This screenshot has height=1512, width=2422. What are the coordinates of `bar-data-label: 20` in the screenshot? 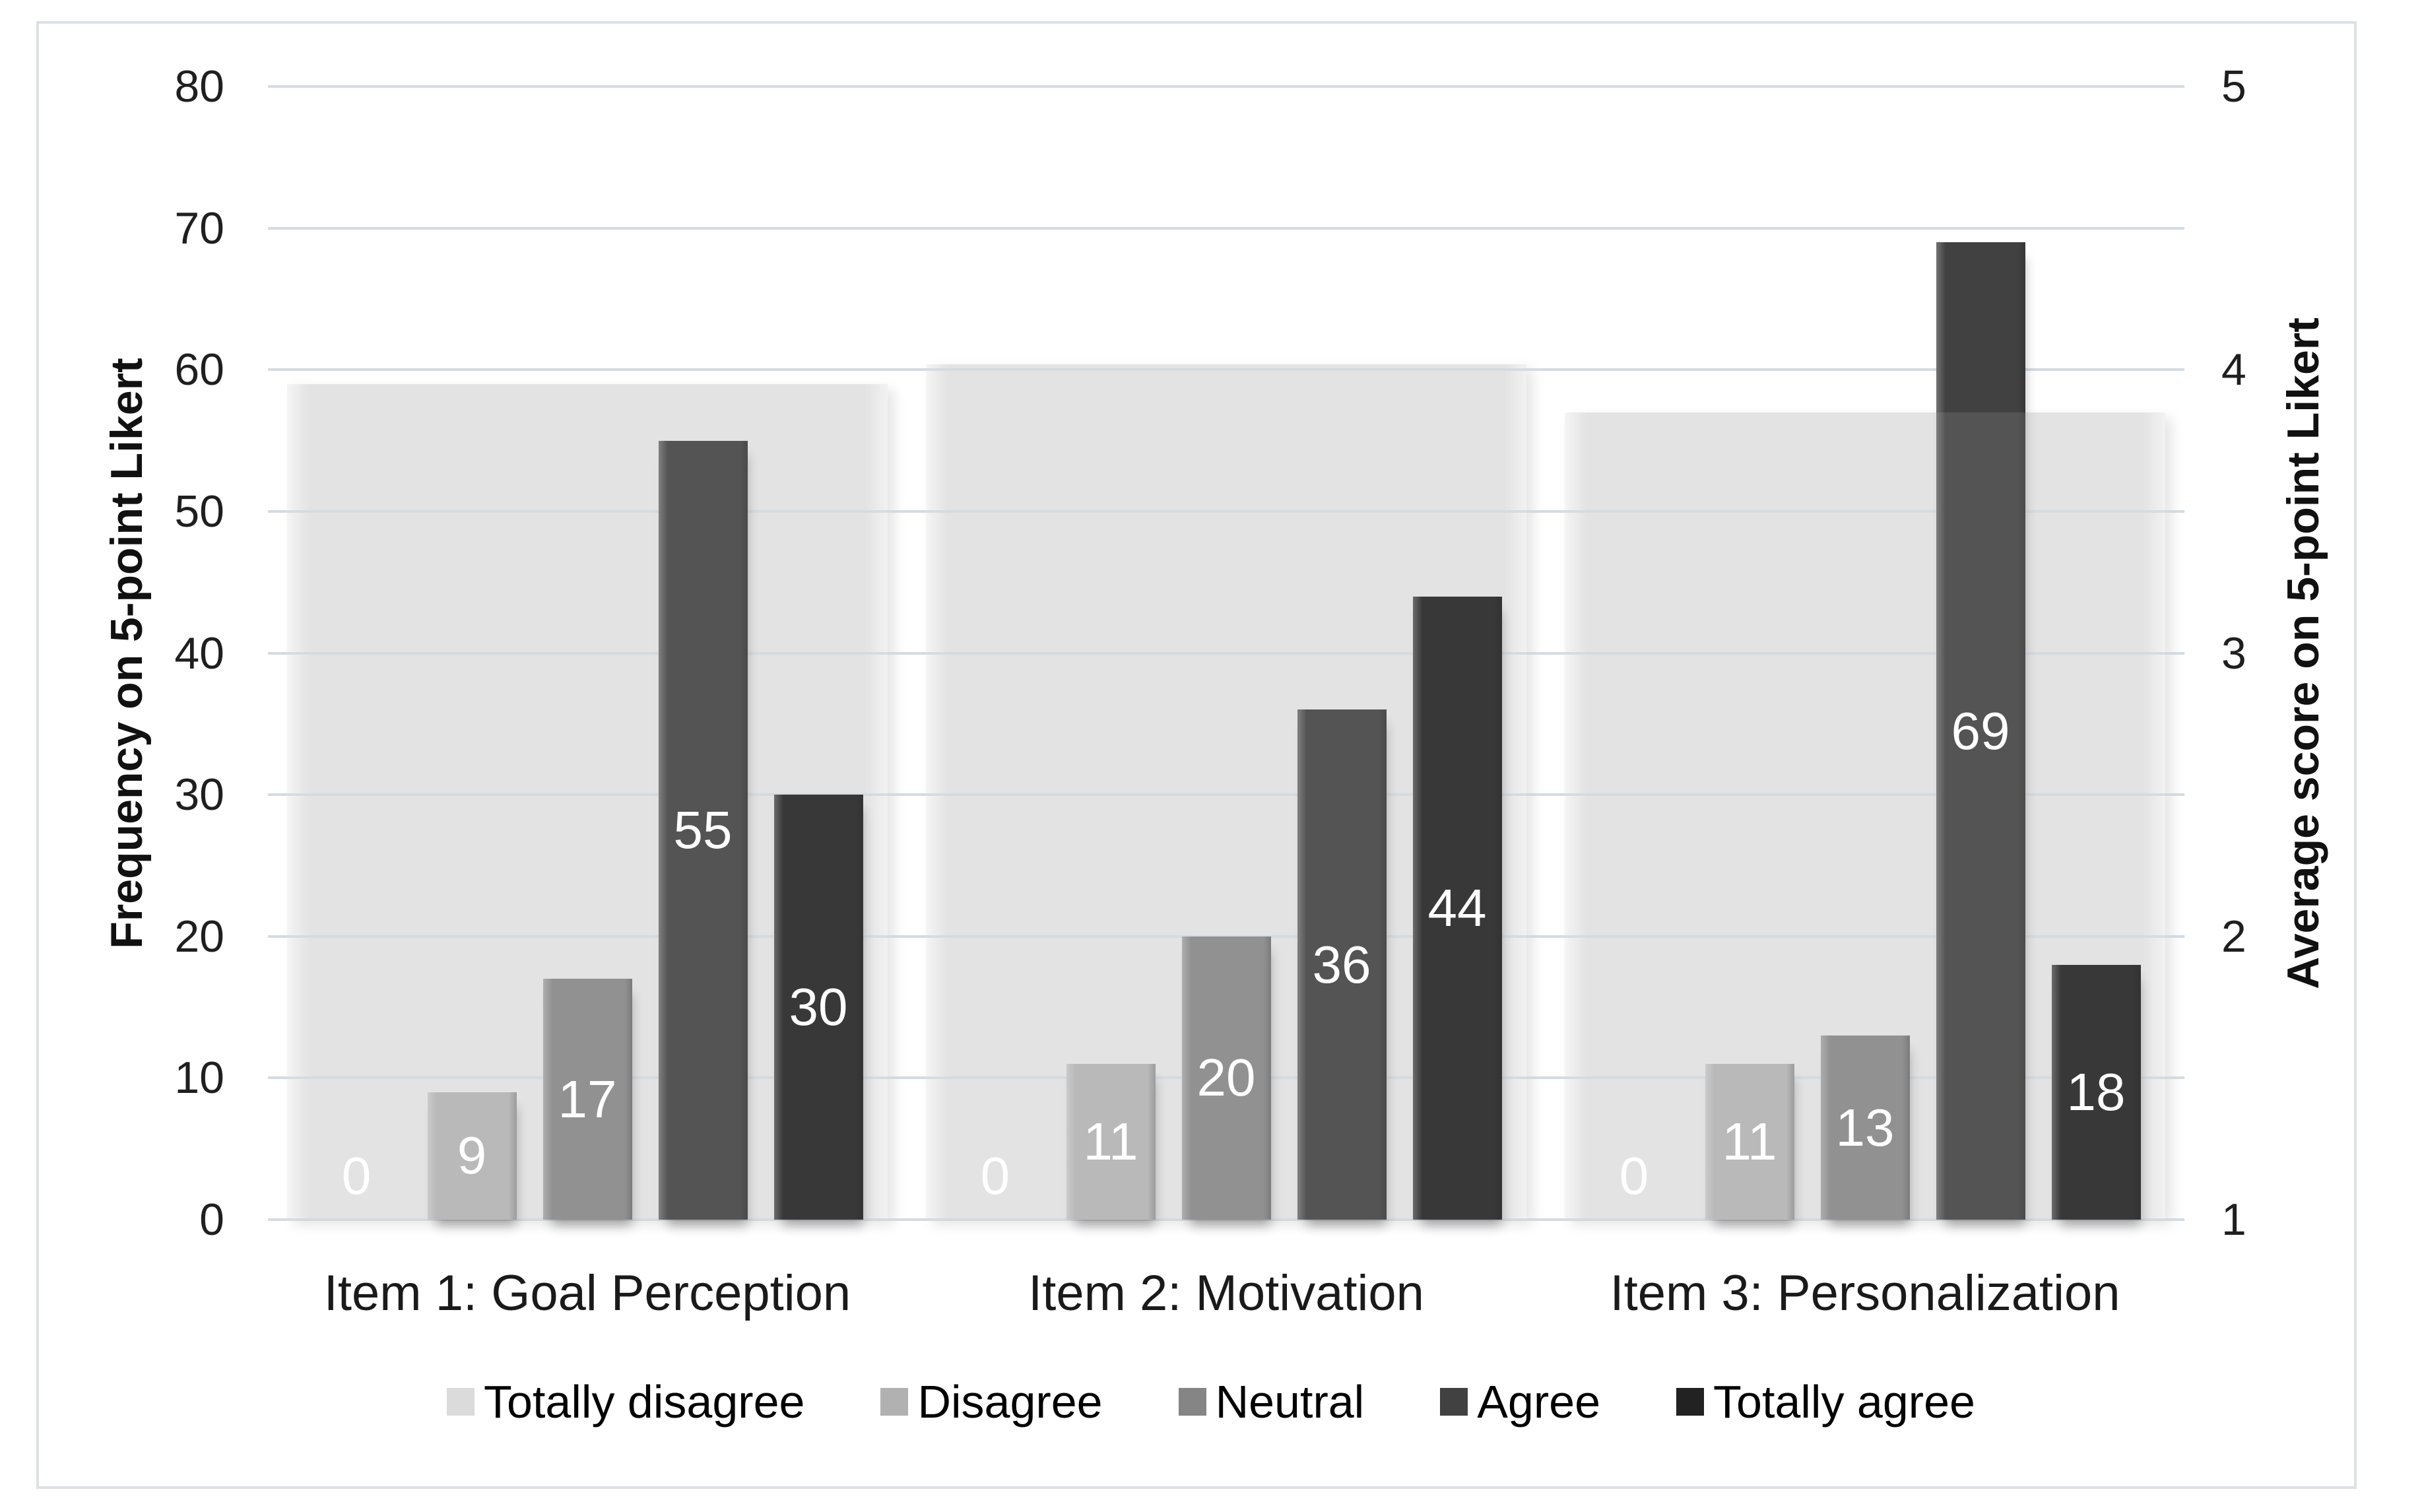 It's located at (1226, 1077).